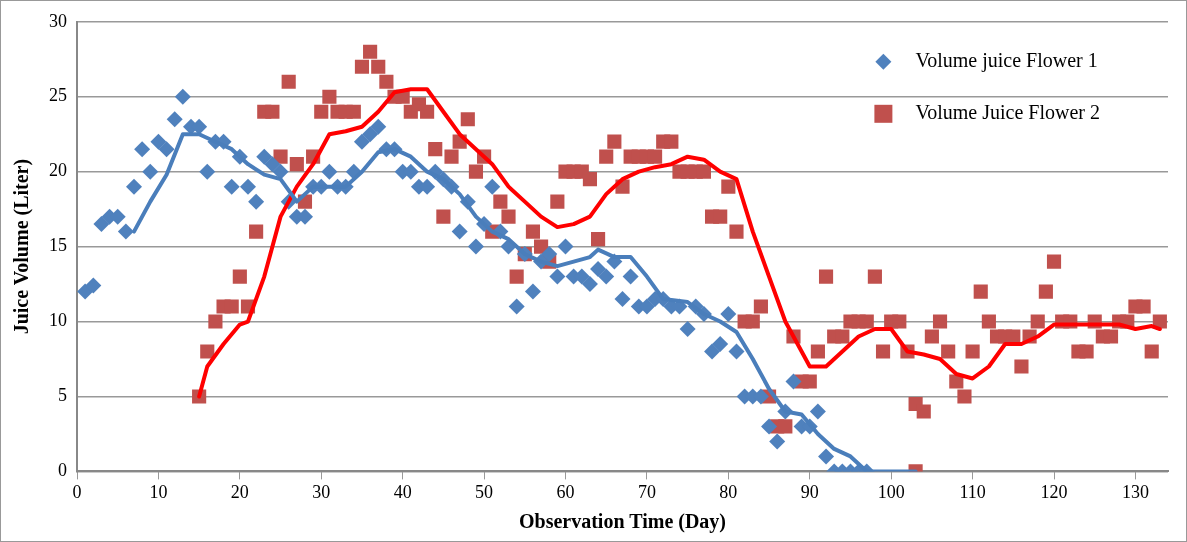 Image resolution: width=1187 pixels, height=542 pixels. Describe the element at coordinates (1006, 61) in the screenshot. I see `legend-label: Volume juice Flower 1` at that location.